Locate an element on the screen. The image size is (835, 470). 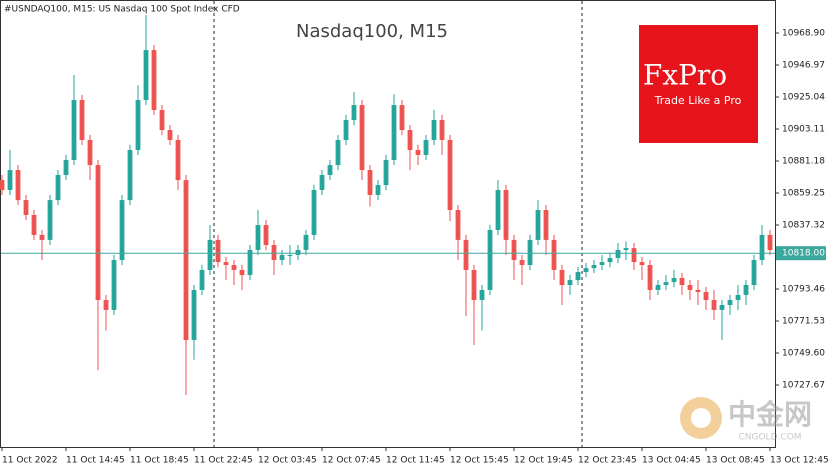
y-tick-label: 10859.25 is located at coordinates (803, 194).